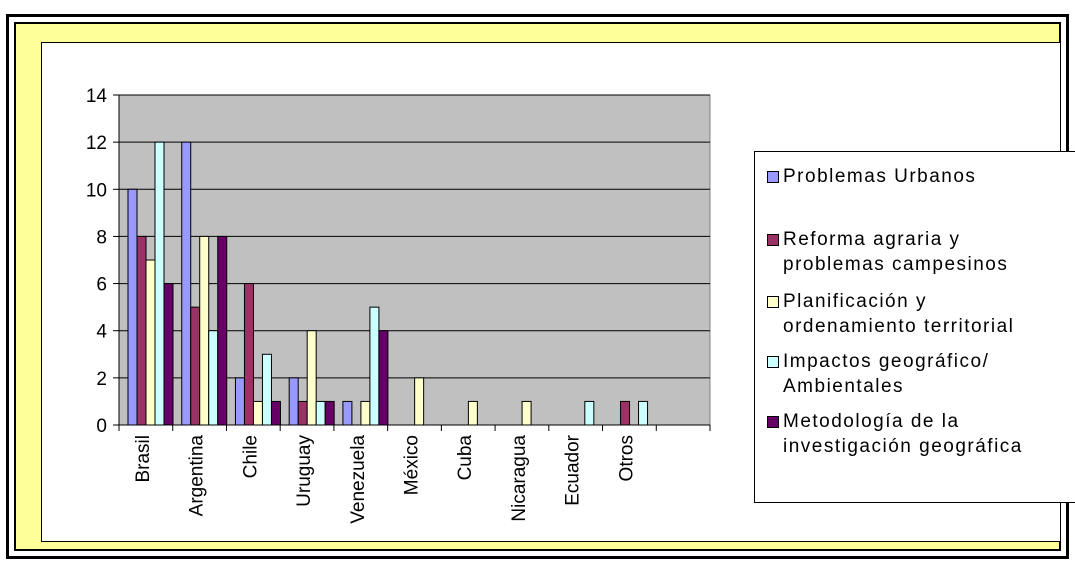 This screenshot has height=565, width=1075. What do you see at coordinates (101, 379) in the screenshot?
I see `y-tick-label: 2` at bounding box center [101, 379].